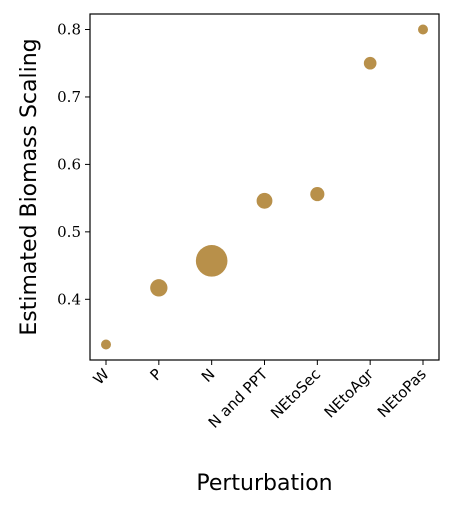 The image size is (454, 511). I want to click on x-tick-label: NEtoAgr, so click(349, 393).